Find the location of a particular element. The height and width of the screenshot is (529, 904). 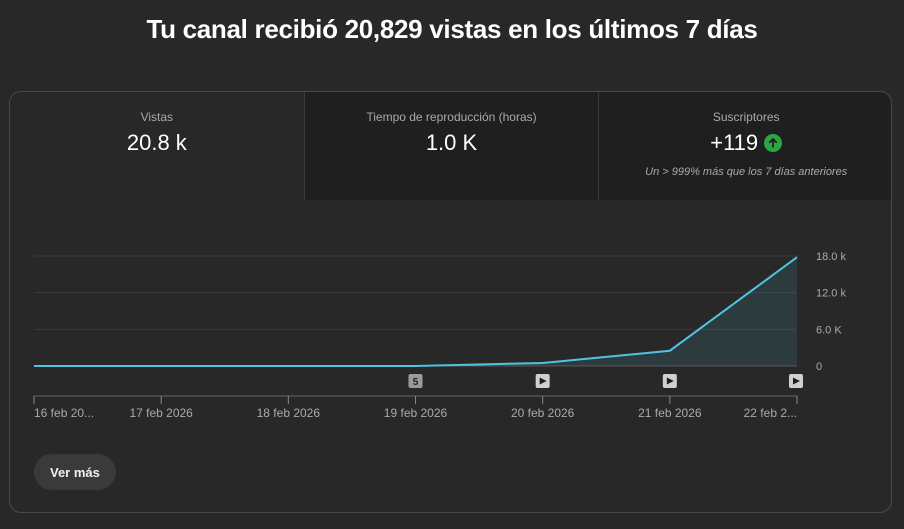

upload-count-marker: 5 is located at coordinates (415, 381).